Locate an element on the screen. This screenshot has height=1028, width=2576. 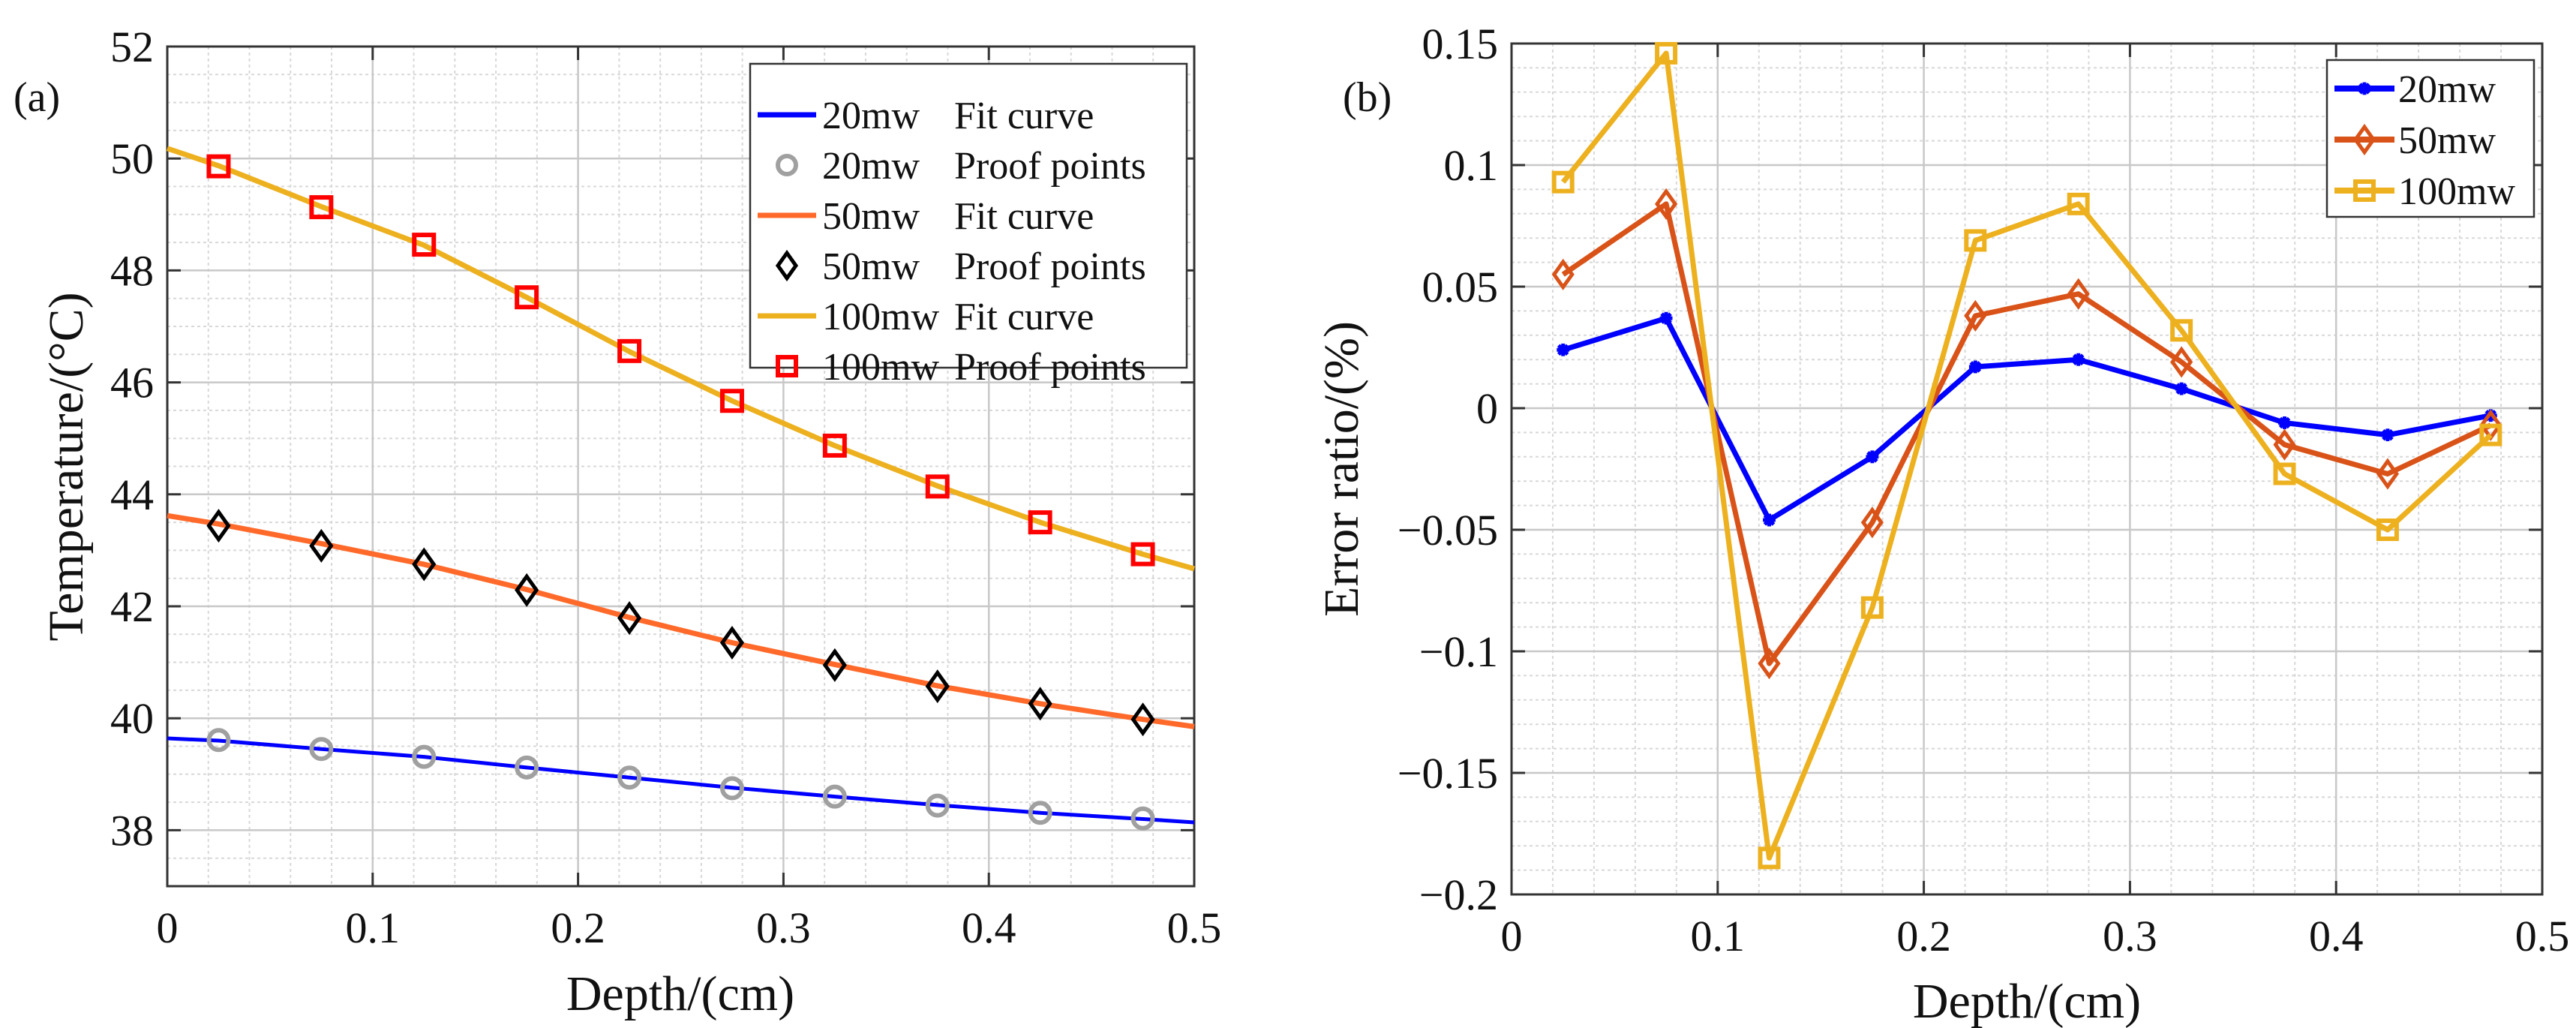
fit-curve-20mw is located at coordinates (681, 780).